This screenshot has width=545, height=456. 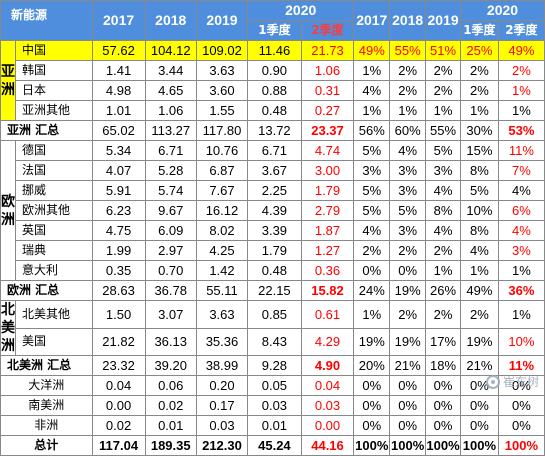 I want to click on table-row: 北美洲 北美其他 1.50 3.07 3.63 0.85 0.61 1% 2% 2% 2% 1%, so click(x=272, y=328).